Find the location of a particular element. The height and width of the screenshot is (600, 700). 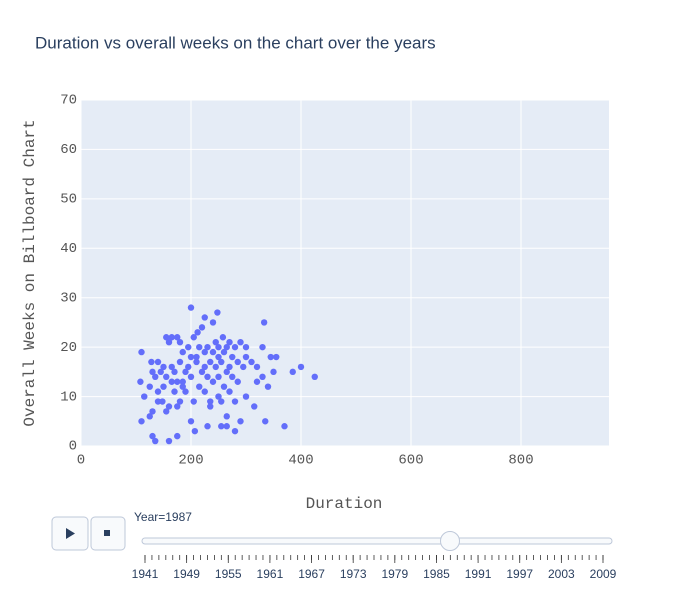

y-axis-title: Overall Weeks on Billboard Chart is located at coordinates (30, 272).